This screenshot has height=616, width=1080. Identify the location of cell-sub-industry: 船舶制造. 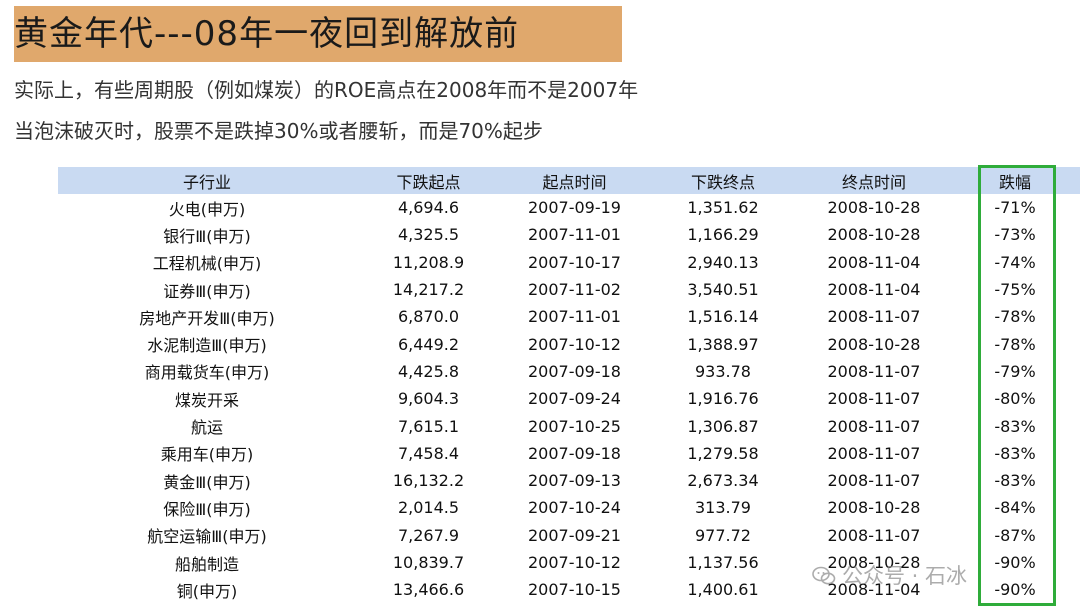
(206, 564).